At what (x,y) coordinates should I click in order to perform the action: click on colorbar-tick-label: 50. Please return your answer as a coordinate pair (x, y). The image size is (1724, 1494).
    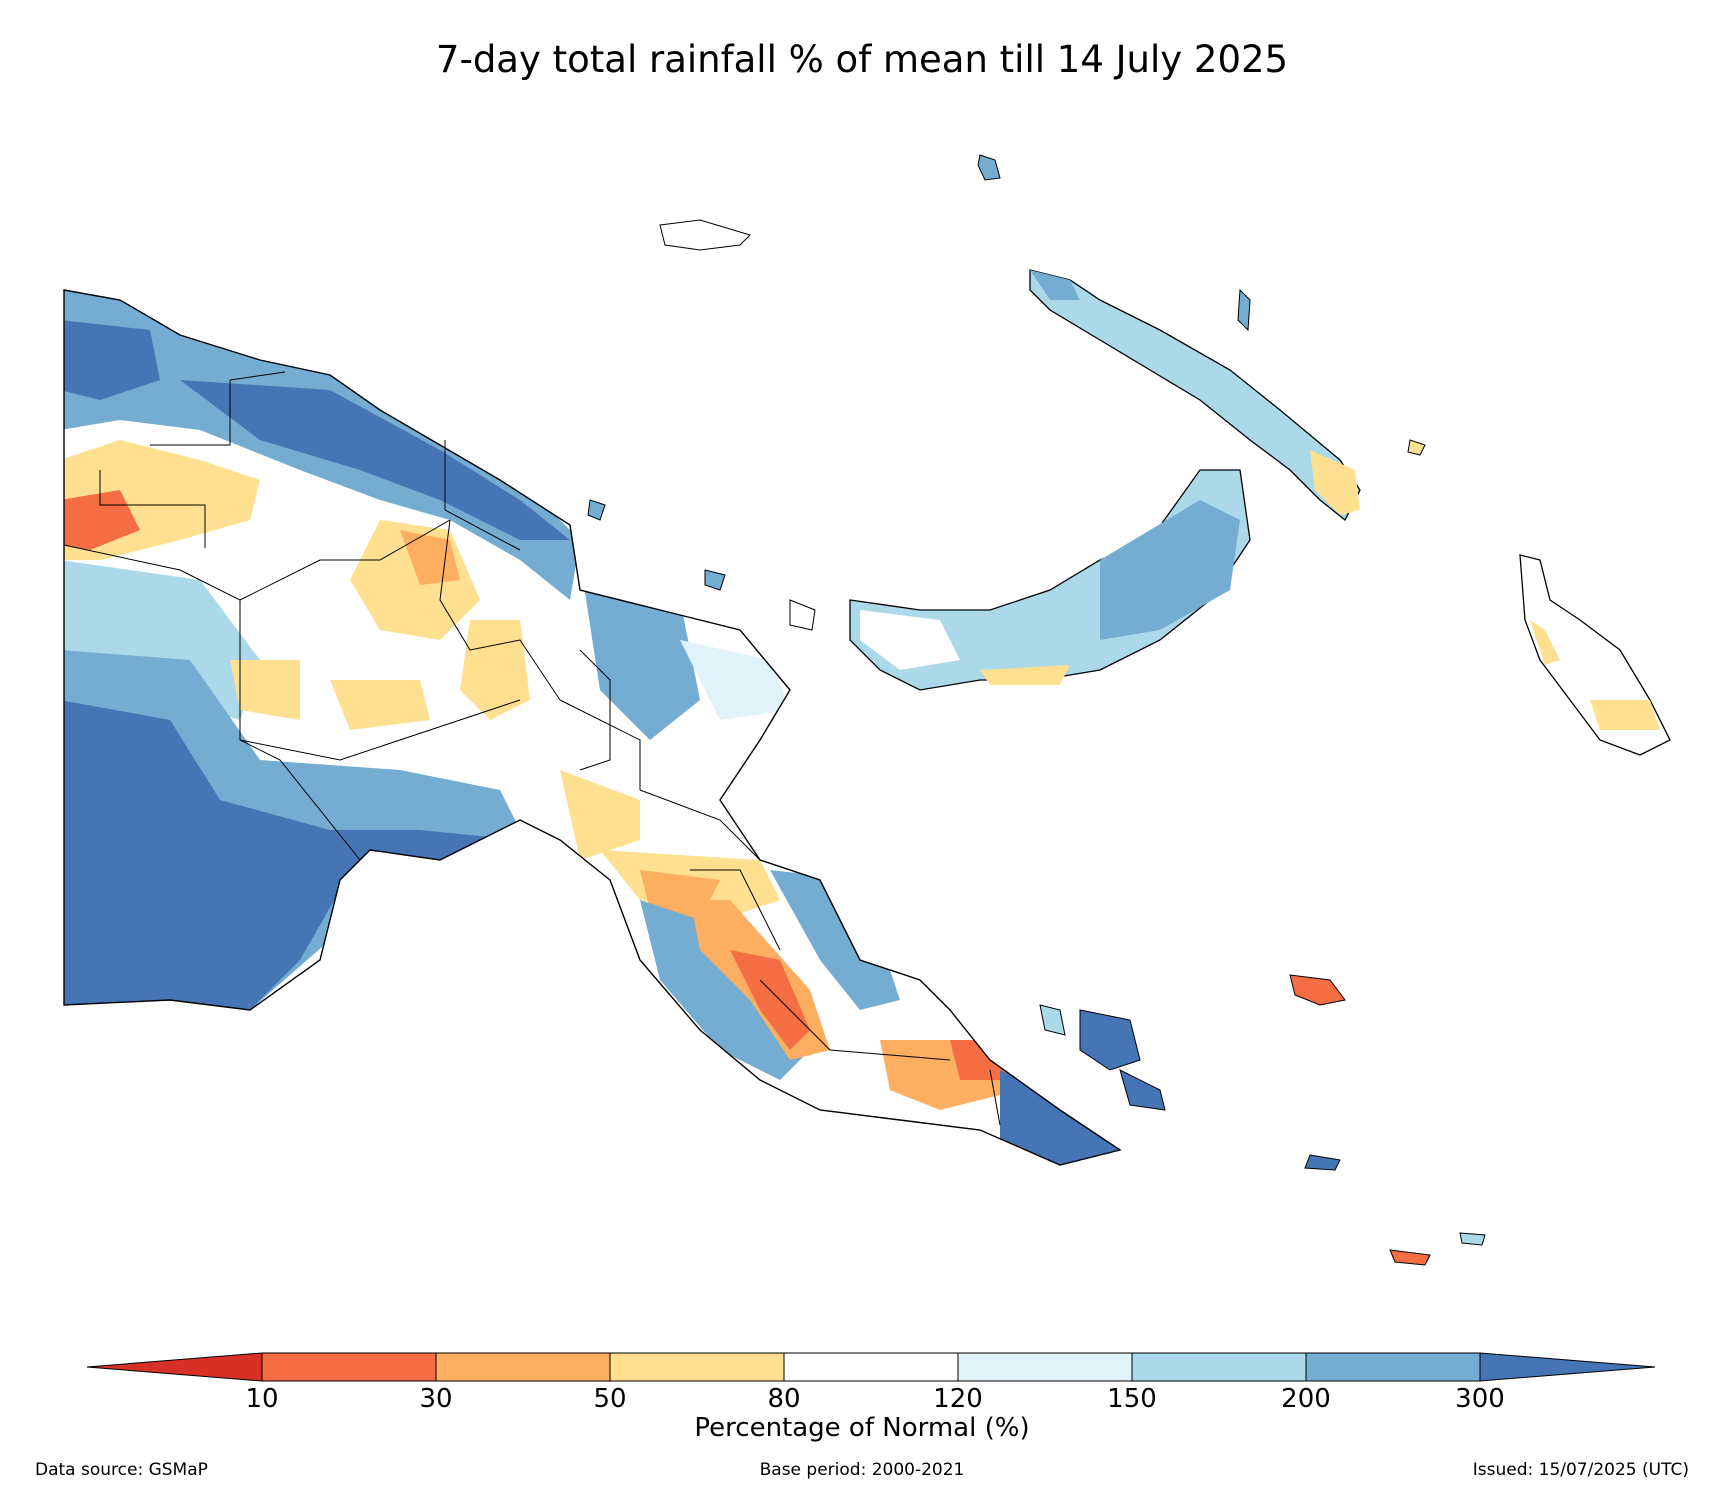
    Looking at the image, I should click on (610, 1399).